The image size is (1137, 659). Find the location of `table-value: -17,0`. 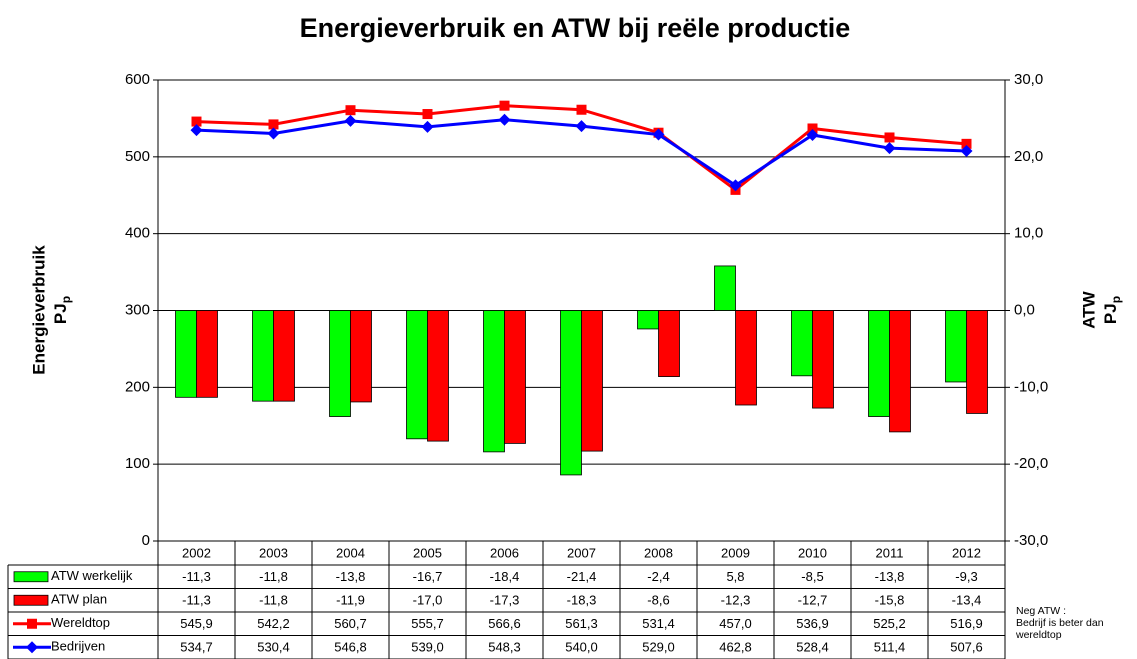

table-value: -17,0 is located at coordinates (428, 600).